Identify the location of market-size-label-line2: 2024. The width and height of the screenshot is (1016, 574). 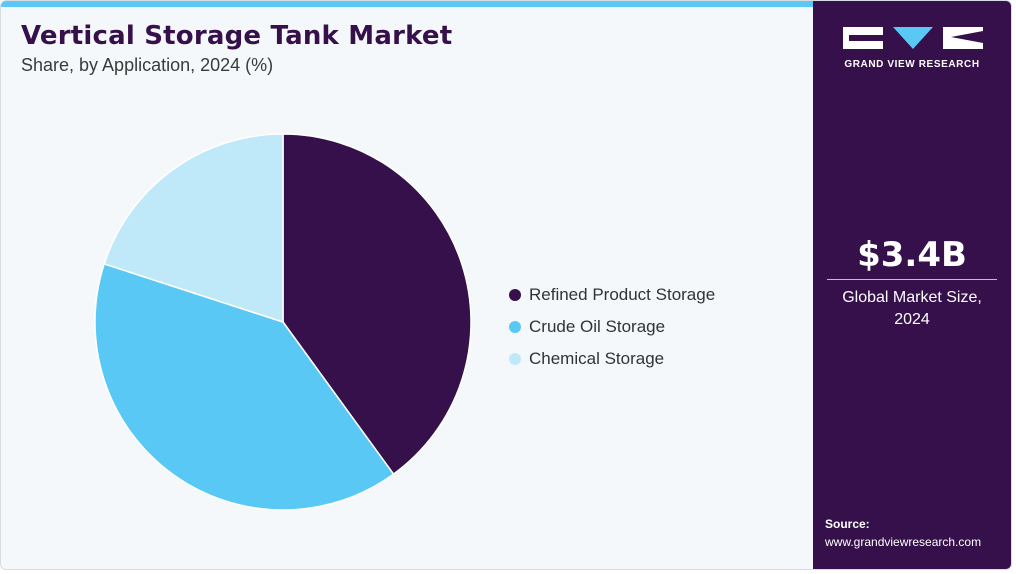
(912, 319).